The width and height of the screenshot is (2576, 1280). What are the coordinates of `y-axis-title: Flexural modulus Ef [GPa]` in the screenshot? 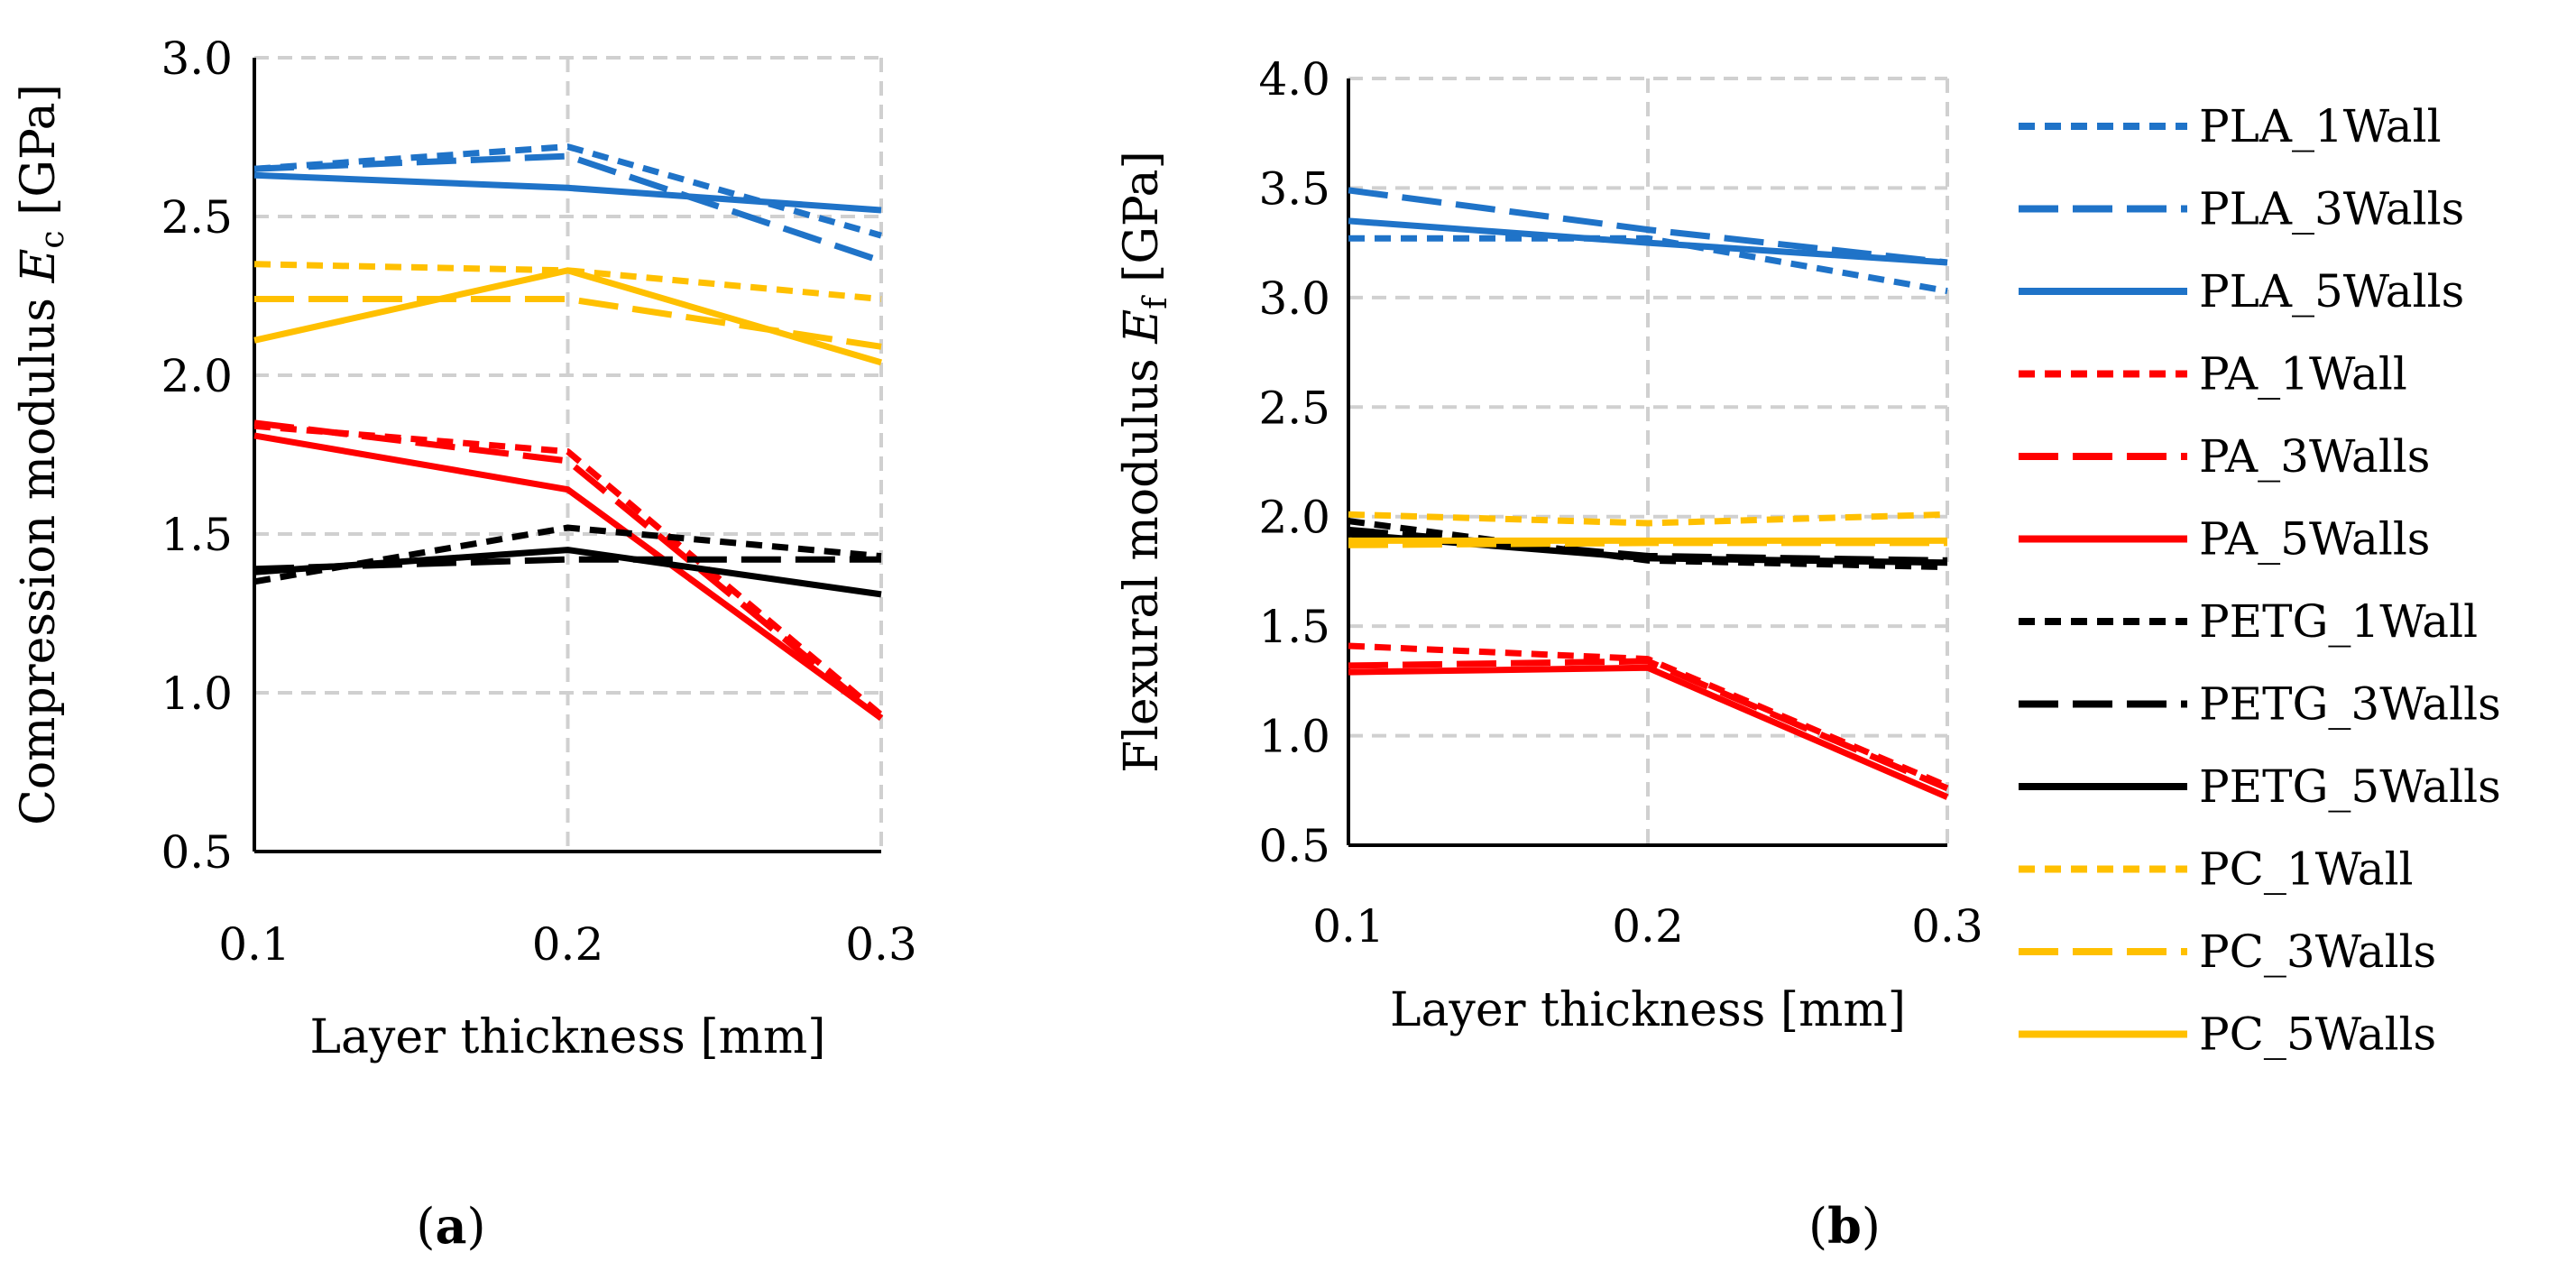 It's located at (1144, 462).